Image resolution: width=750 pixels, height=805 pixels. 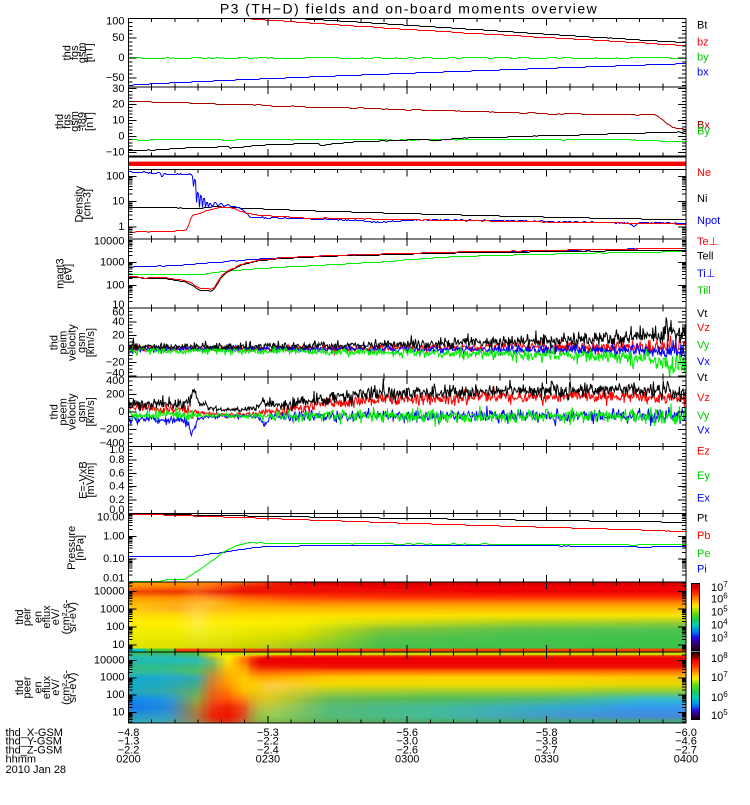 I want to click on svg-text: Pb, so click(x=703, y=536).